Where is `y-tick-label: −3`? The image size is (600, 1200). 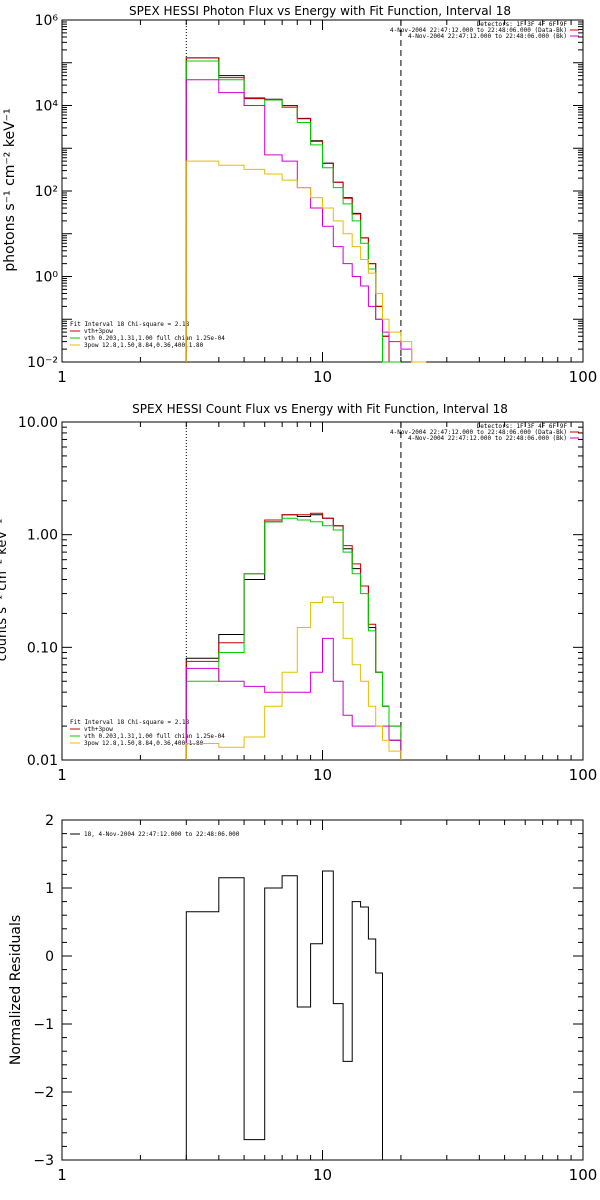 y-tick-label: −3 is located at coordinates (43, 1161).